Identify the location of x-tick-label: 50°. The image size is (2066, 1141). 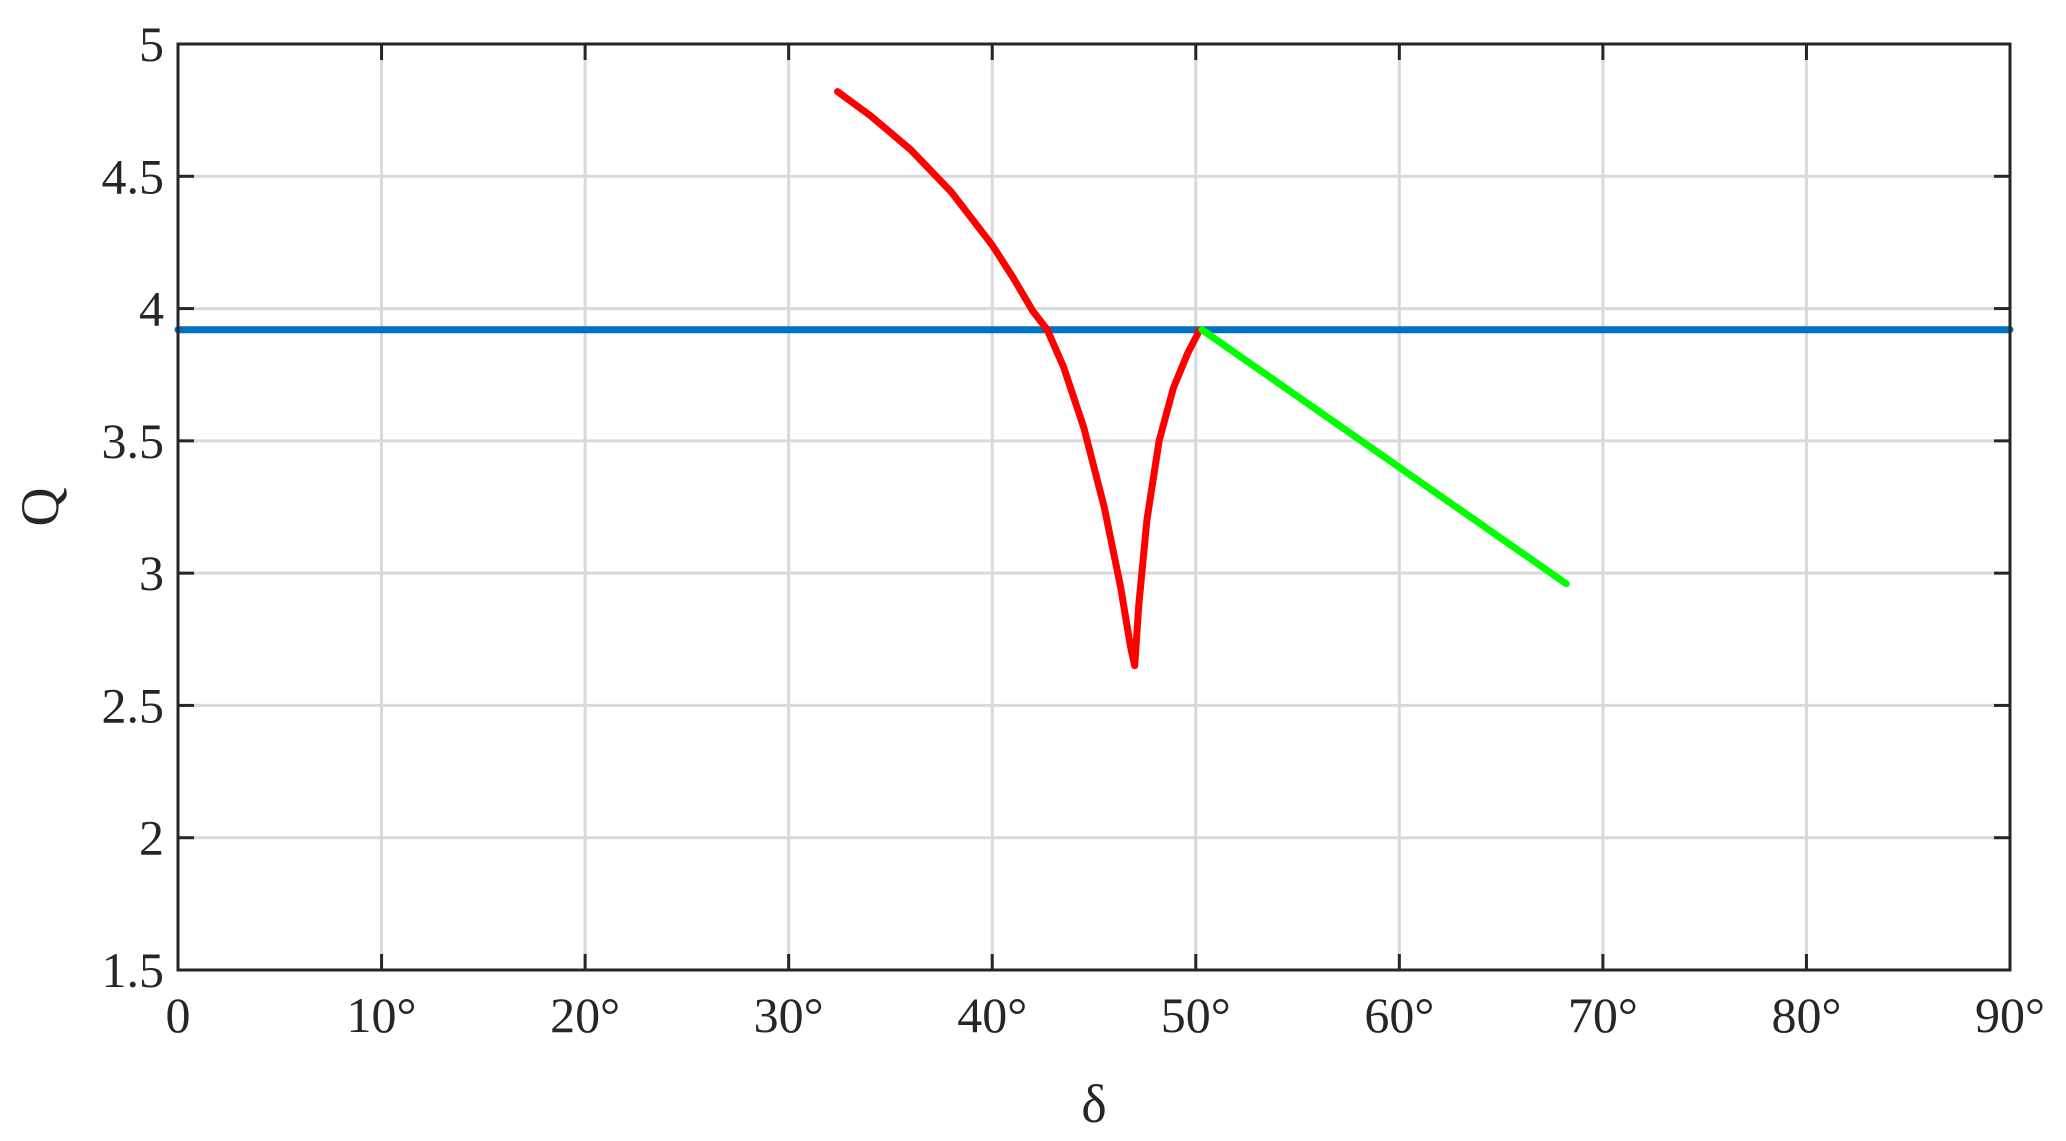
(1196, 1015).